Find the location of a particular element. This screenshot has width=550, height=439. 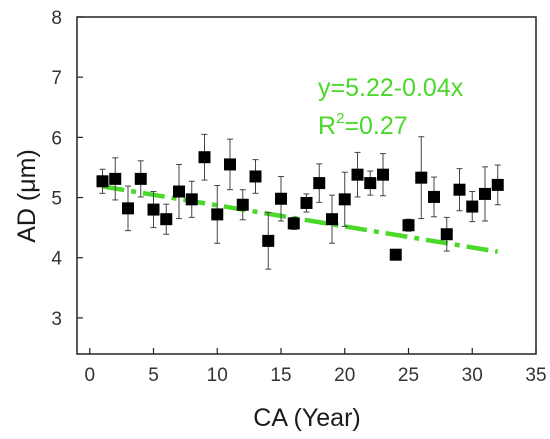

y-tick-label: 6 is located at coordinates (56, 138).